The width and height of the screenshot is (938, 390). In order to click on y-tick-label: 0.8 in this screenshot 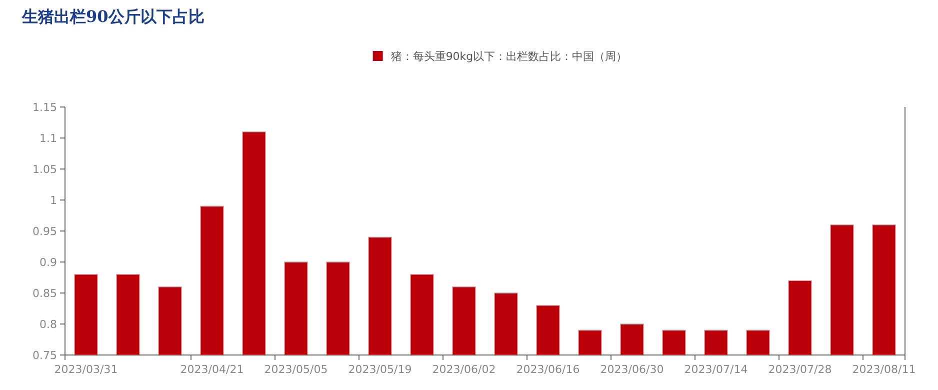, I will do `click(48, 324)`.